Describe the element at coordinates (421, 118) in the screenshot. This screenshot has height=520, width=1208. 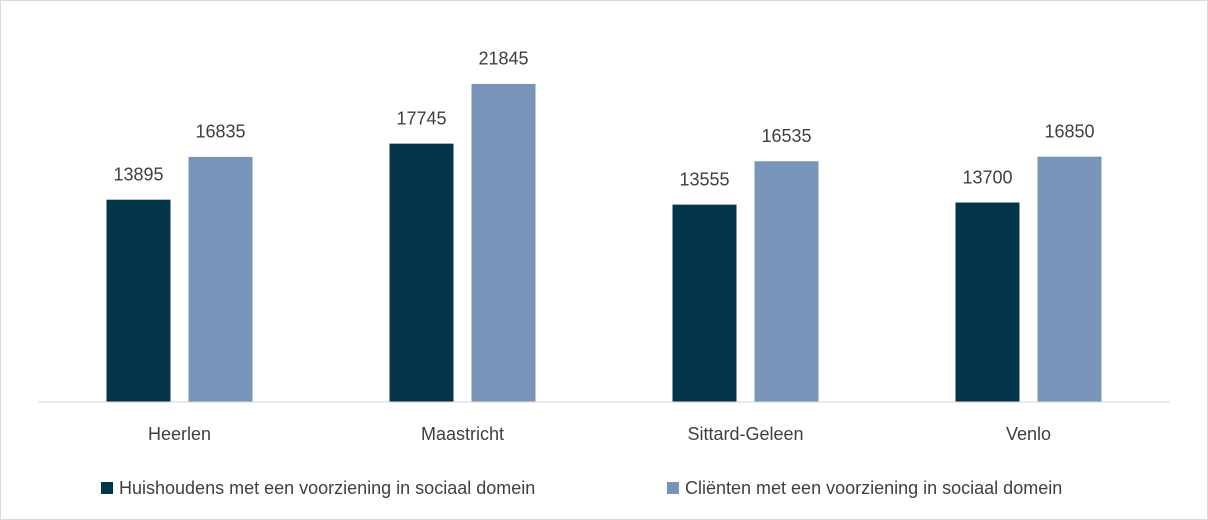
I see `data-label: 17745` at that location.